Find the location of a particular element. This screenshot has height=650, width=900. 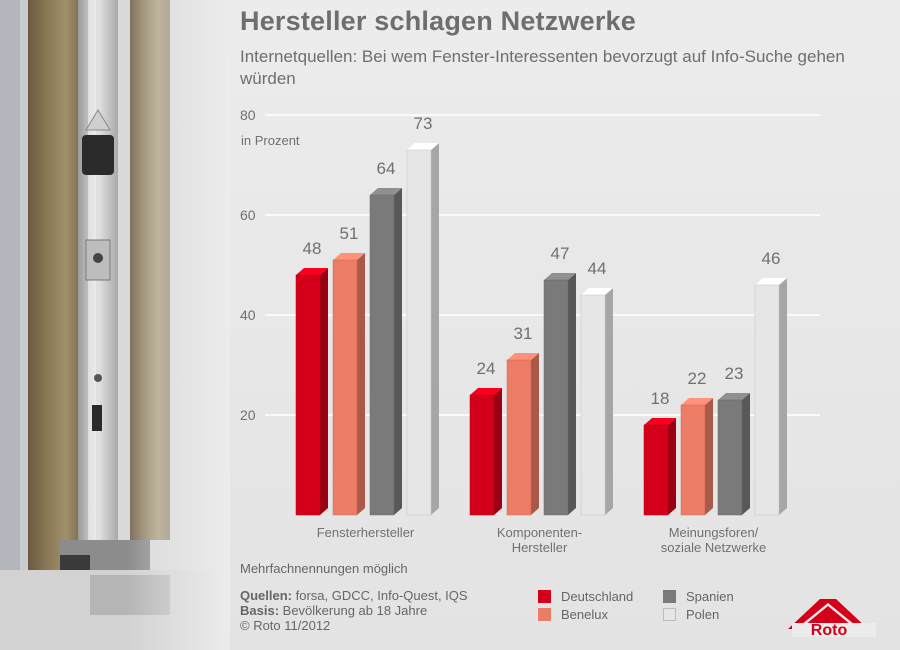

y-tick-label: 60 is located at coordinates (248, 215).